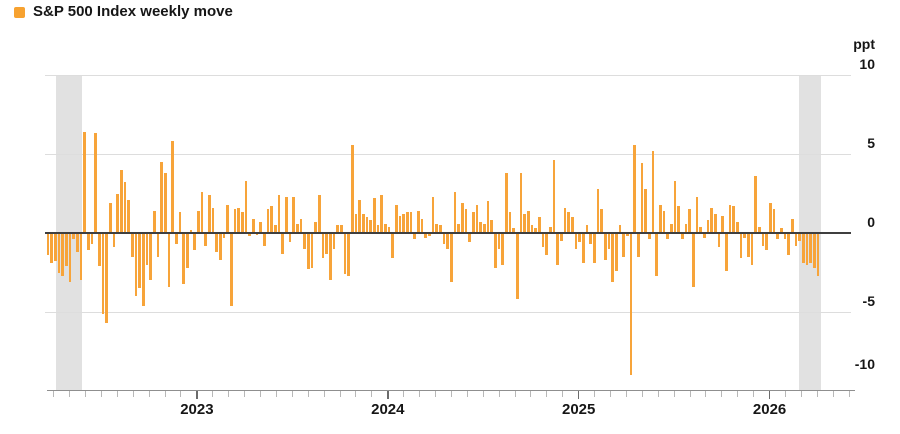 This screenshot has height=434, width=900. What do you see at coordinates (864, 44) in the screenshot?
I see `y-axis-unit-label: ppt` at bounding box center [864, 44].